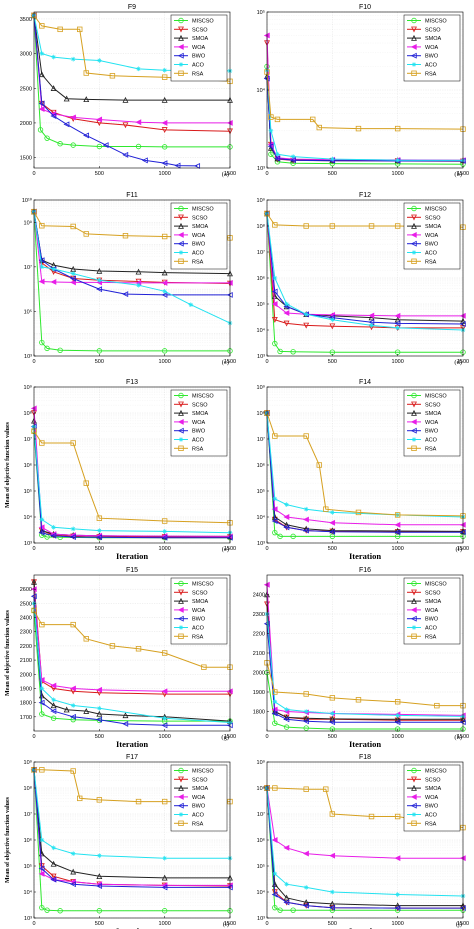  I want to click on y-tick-label: 10⁷, so click(28, 814).